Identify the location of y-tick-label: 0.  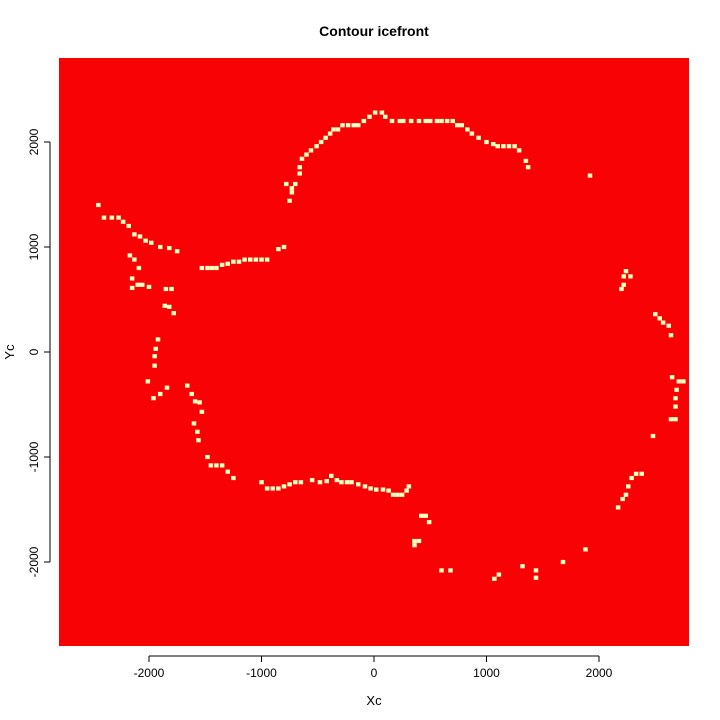
(34, 351).